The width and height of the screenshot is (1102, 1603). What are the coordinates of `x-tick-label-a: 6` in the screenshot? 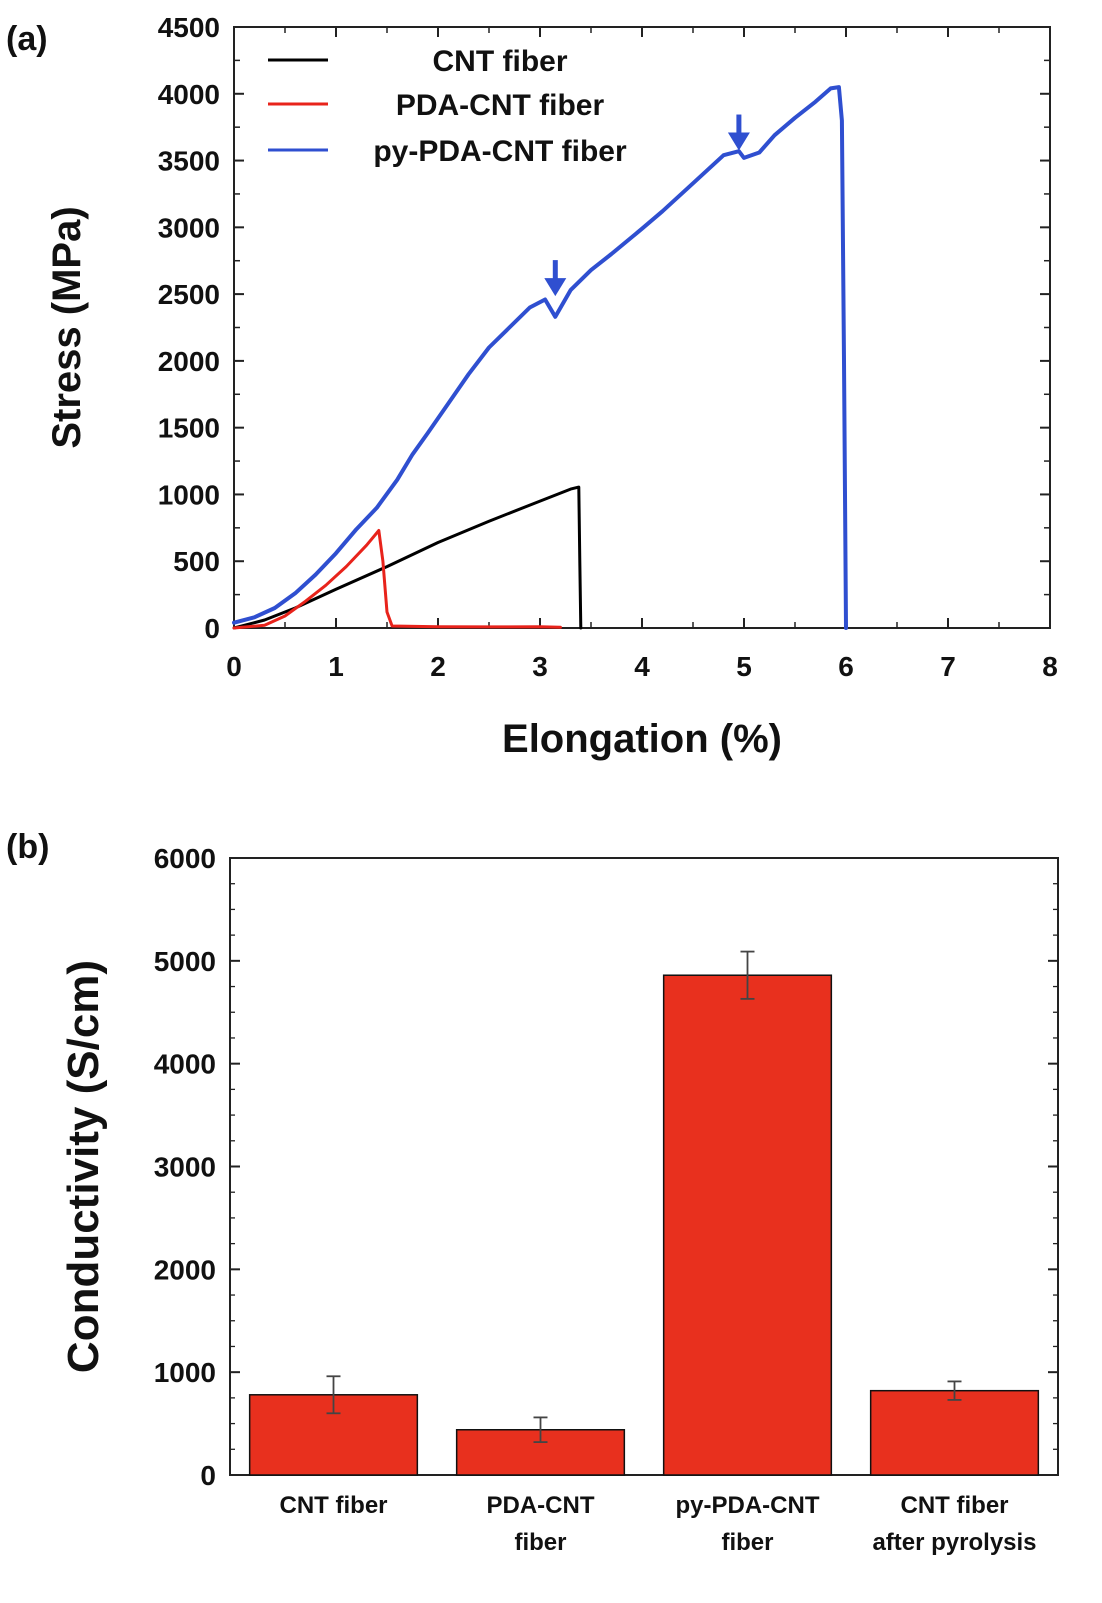 It's located at (846, 666).